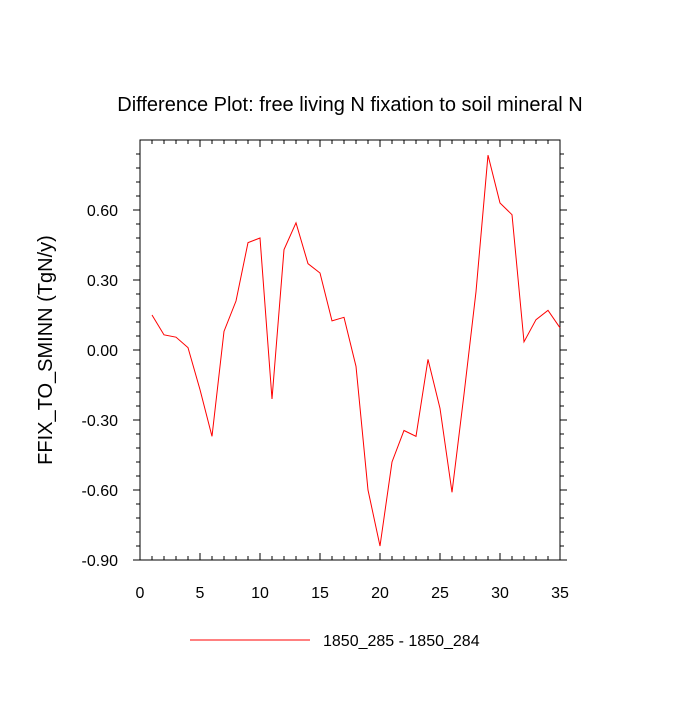  I want to click on y-tick-label: 0.60, so click(102, 211).